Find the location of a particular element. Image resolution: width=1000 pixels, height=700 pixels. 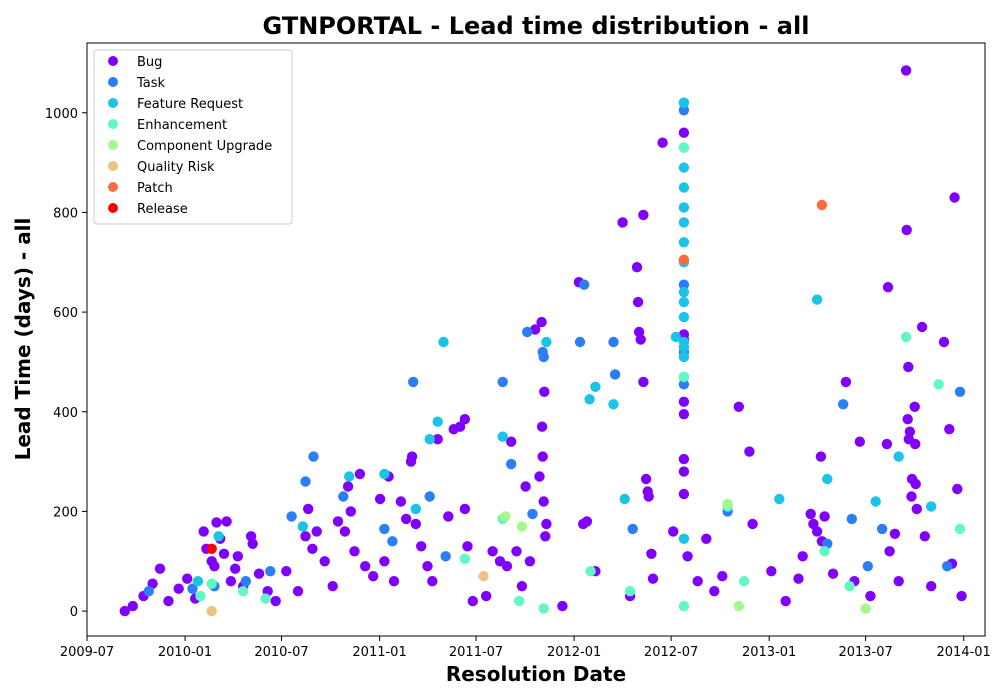

legend-label: Patch is located at coordinates (155, 188).